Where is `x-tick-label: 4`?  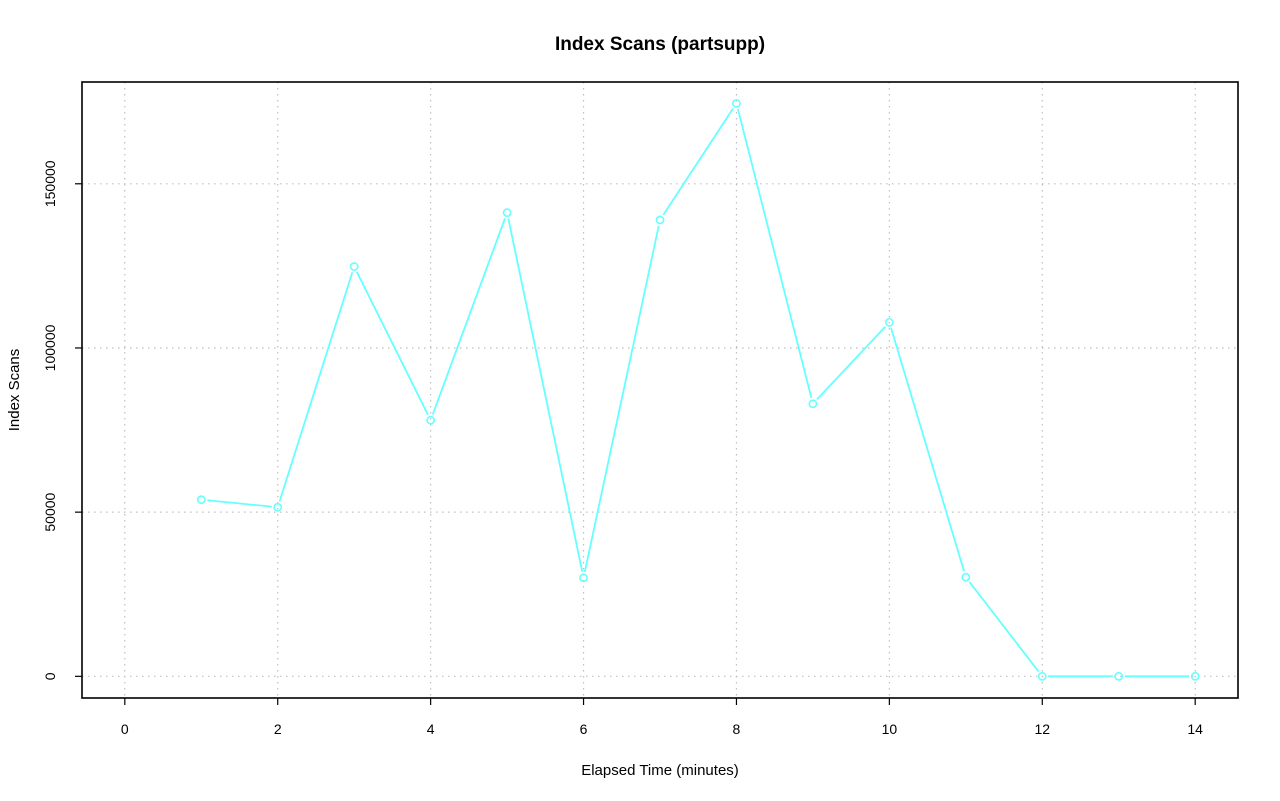
x-tick-label: 4 is located at coordinates (431, 729).